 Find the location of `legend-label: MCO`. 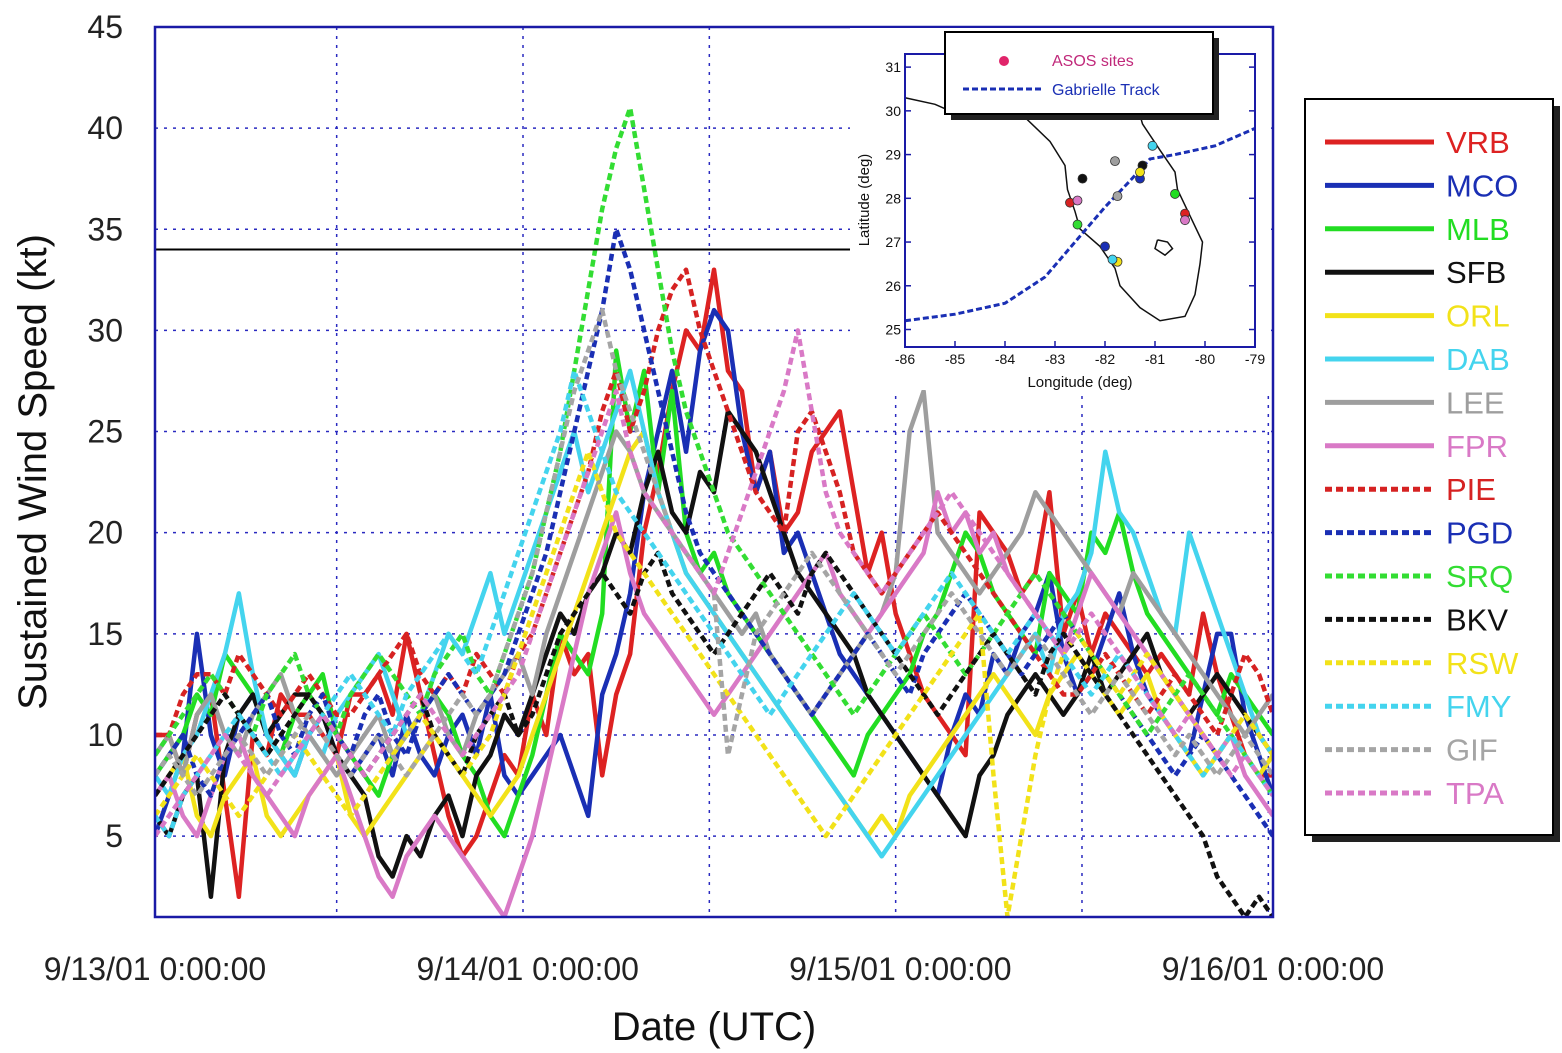

legend-label: MCO is located at coordinates (1482, 185).